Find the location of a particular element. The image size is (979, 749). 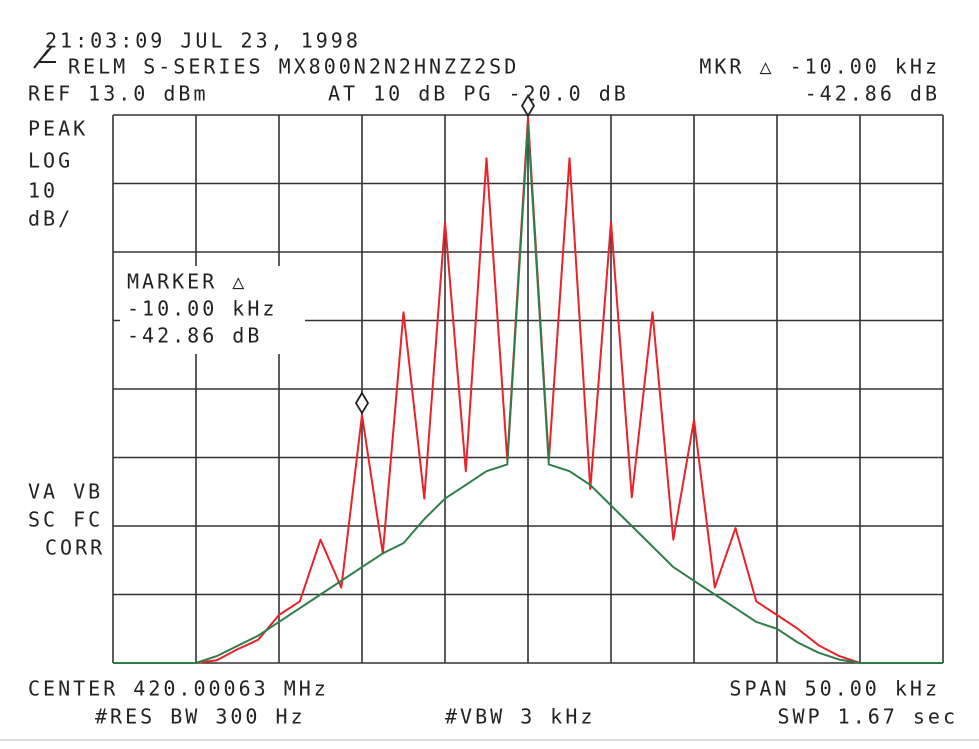

marker-readout: MKR △ -10.00 kHz is located at coordinates (819, 67).